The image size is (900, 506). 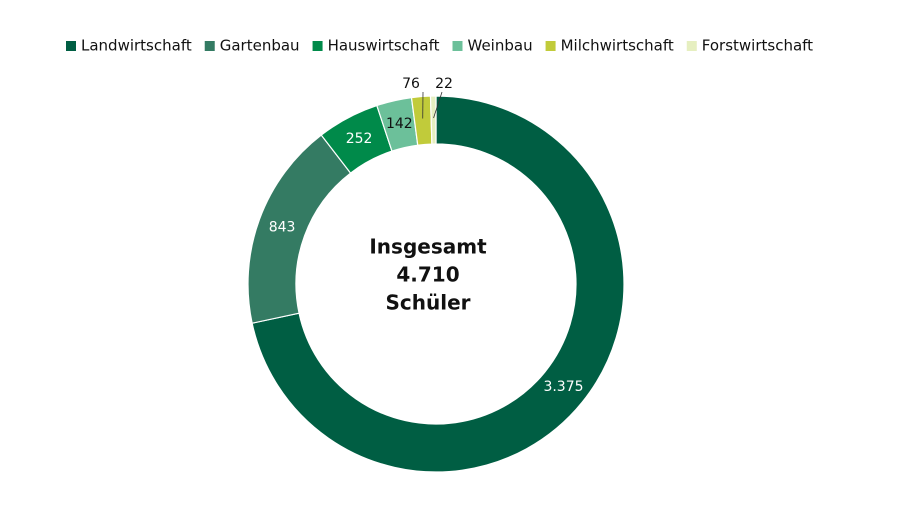 I want to click on value-label: 142, so click(x=399, y=124).